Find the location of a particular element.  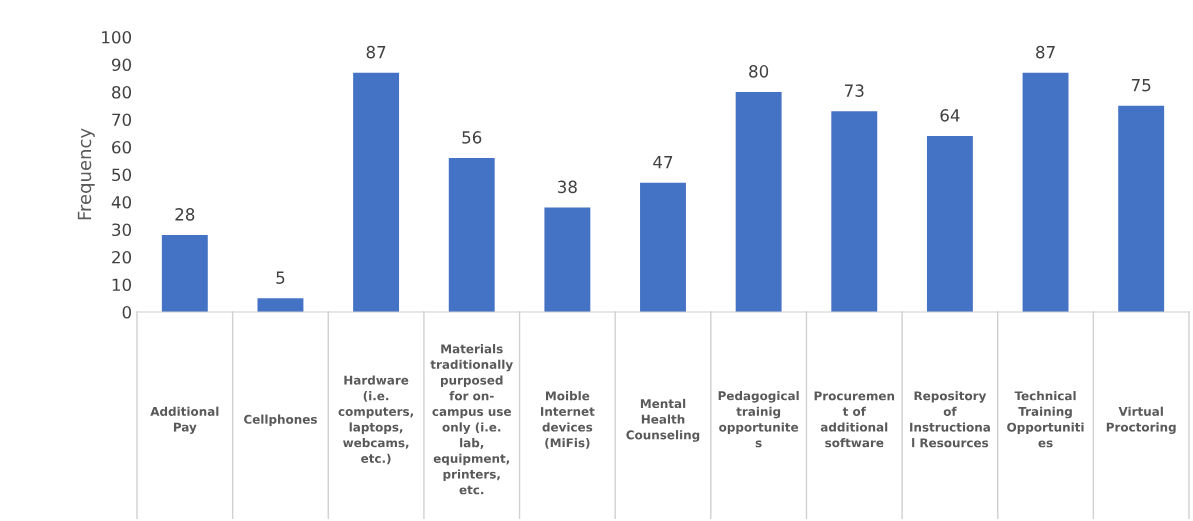

data-label: 47 is located at coordinates (663, 162).